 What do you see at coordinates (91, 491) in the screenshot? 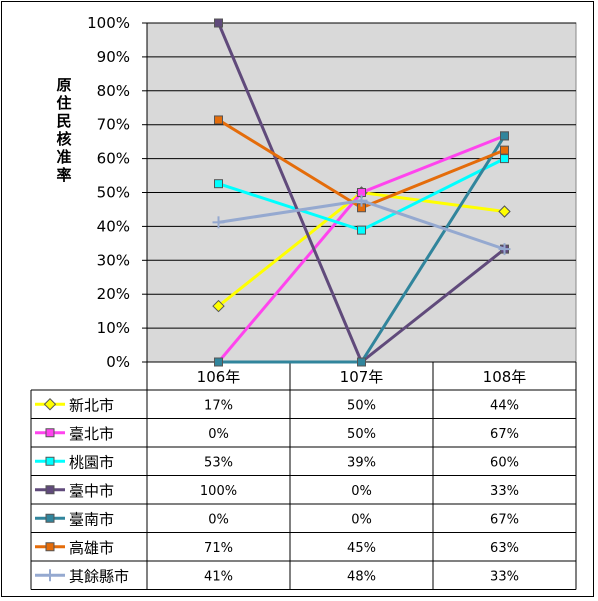
I see `legend-series-name: 臺中市` at bounding box center [91, 491].